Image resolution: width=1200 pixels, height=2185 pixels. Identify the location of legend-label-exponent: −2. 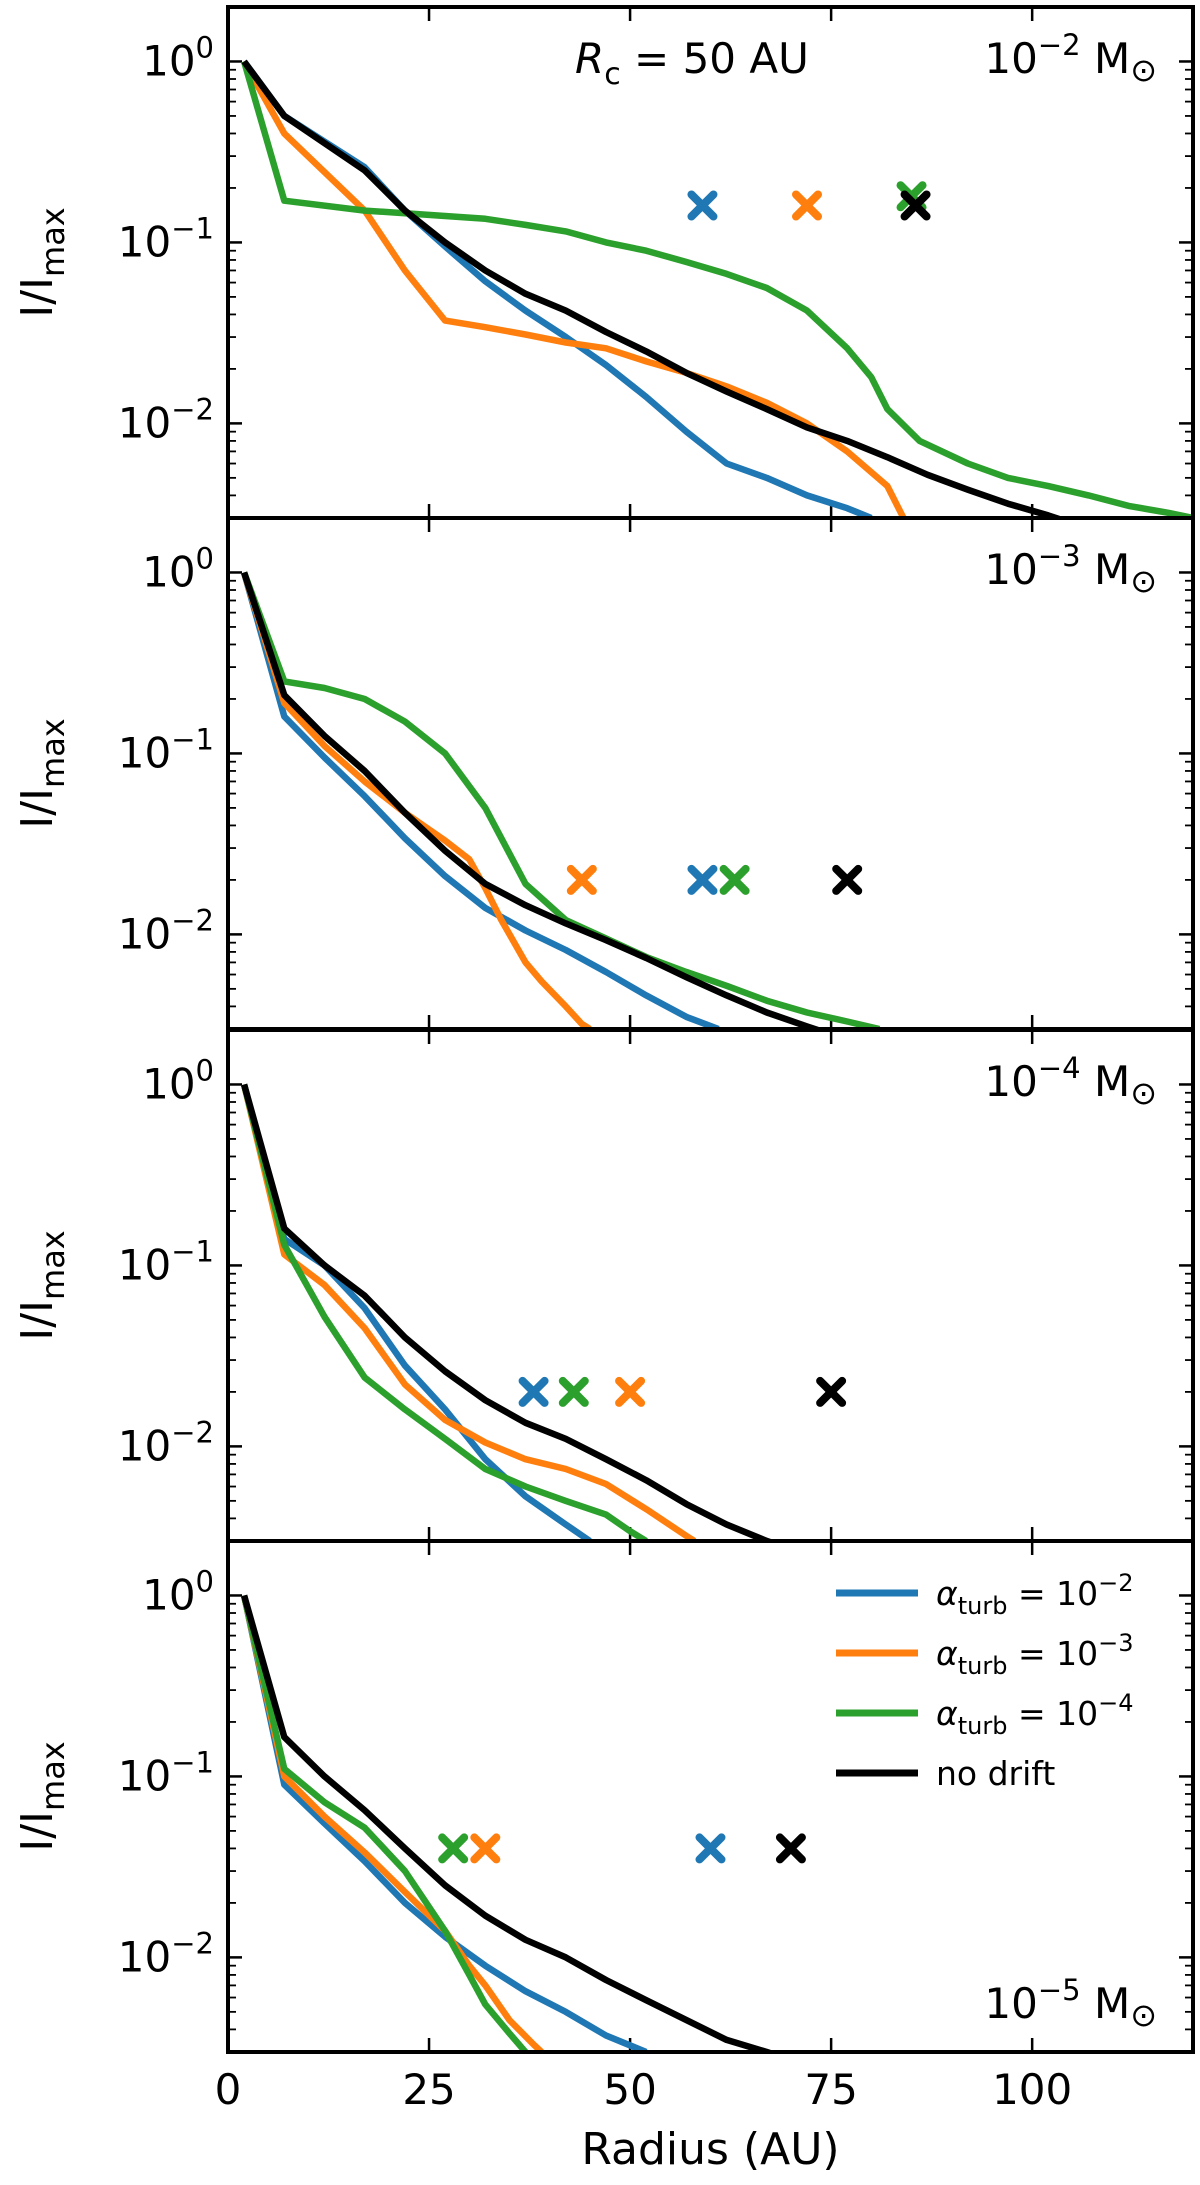
(1115, 1583).